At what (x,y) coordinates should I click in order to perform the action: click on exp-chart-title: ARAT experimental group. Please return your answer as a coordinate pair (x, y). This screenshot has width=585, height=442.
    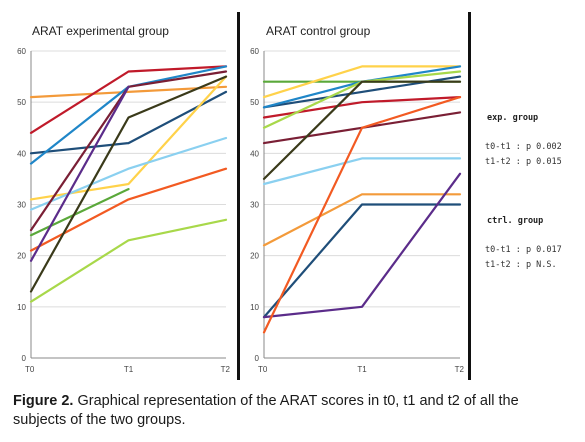
    Looking at the image, I should click on (100, 31).